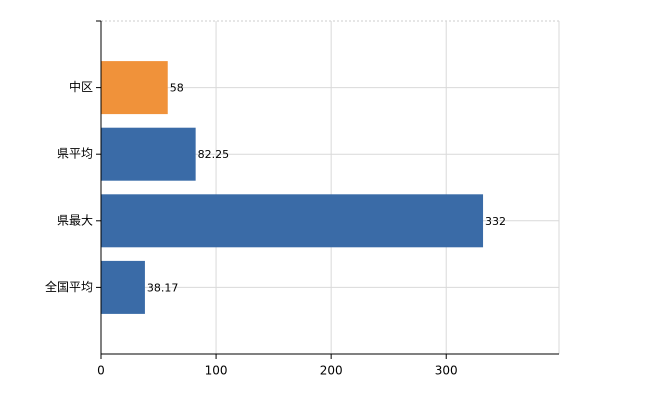  What do you see at coordinates (214, 154) in the screenshot?
I see `value-label: 82.25` at bounding box center [214, 154].